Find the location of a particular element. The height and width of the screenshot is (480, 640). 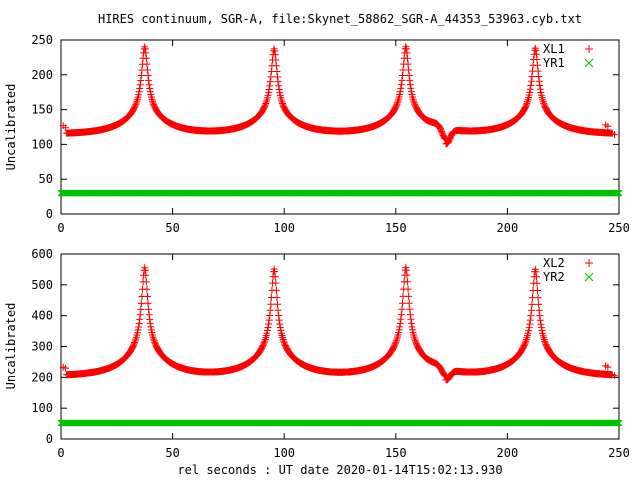

x-tick-label: 200 is located at coordinates (508, 228).